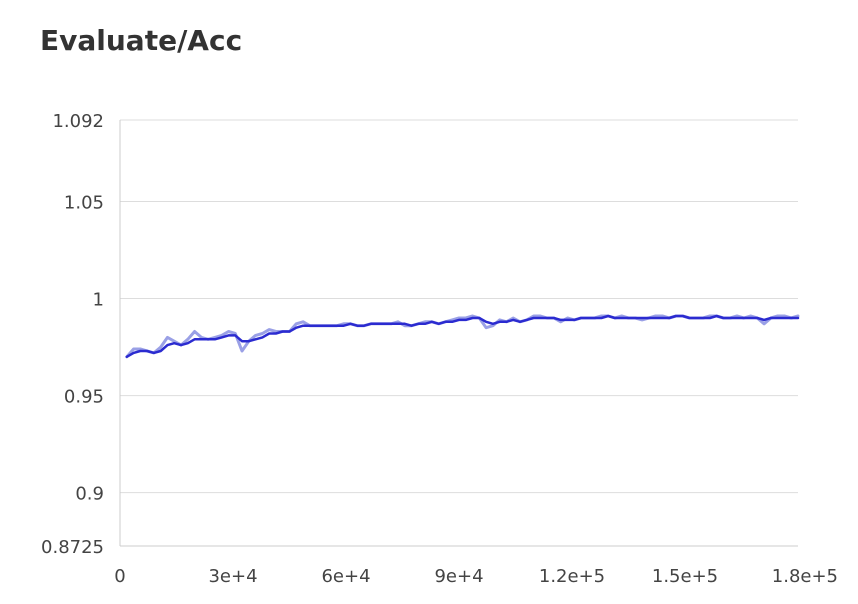 The image size is (858, 604). What do you see at coordinates (141, 40) in the screenshot?
I see `chart-title: Evaluate/Acc` at bounding box center [141, 40].